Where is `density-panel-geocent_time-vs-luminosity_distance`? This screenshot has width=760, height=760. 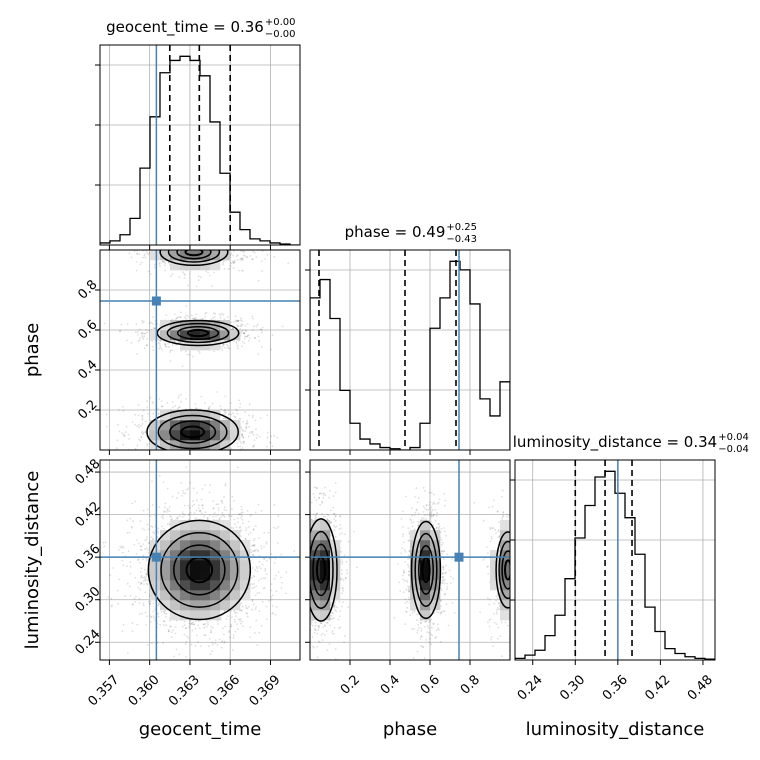 density-panel-geocent_time-vs-luminosity_distance is located at coordinates (198, 562).